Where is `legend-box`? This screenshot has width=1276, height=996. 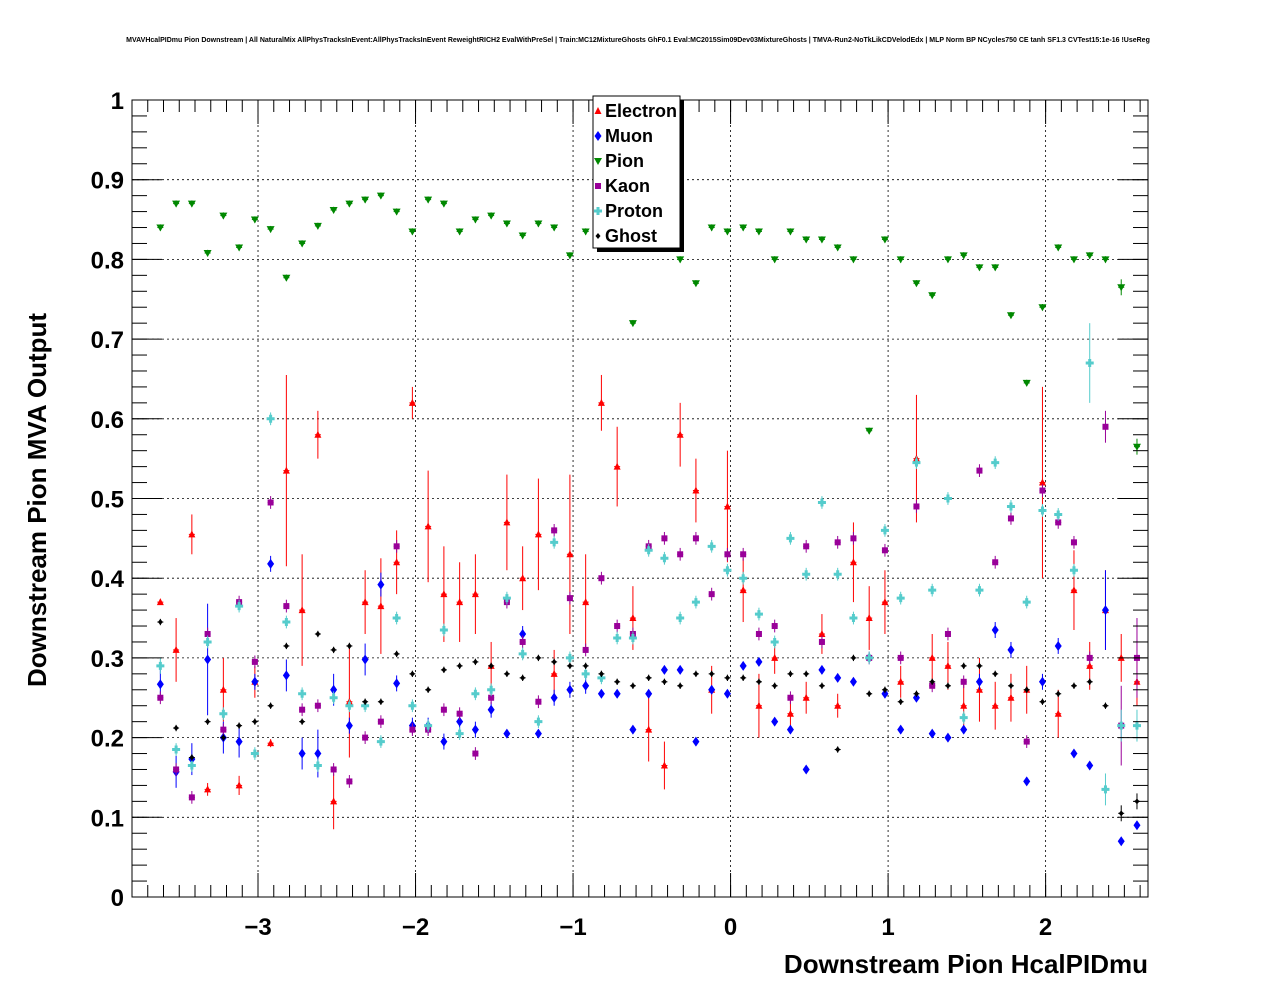
legend-box is located at coordinates (636, 172).